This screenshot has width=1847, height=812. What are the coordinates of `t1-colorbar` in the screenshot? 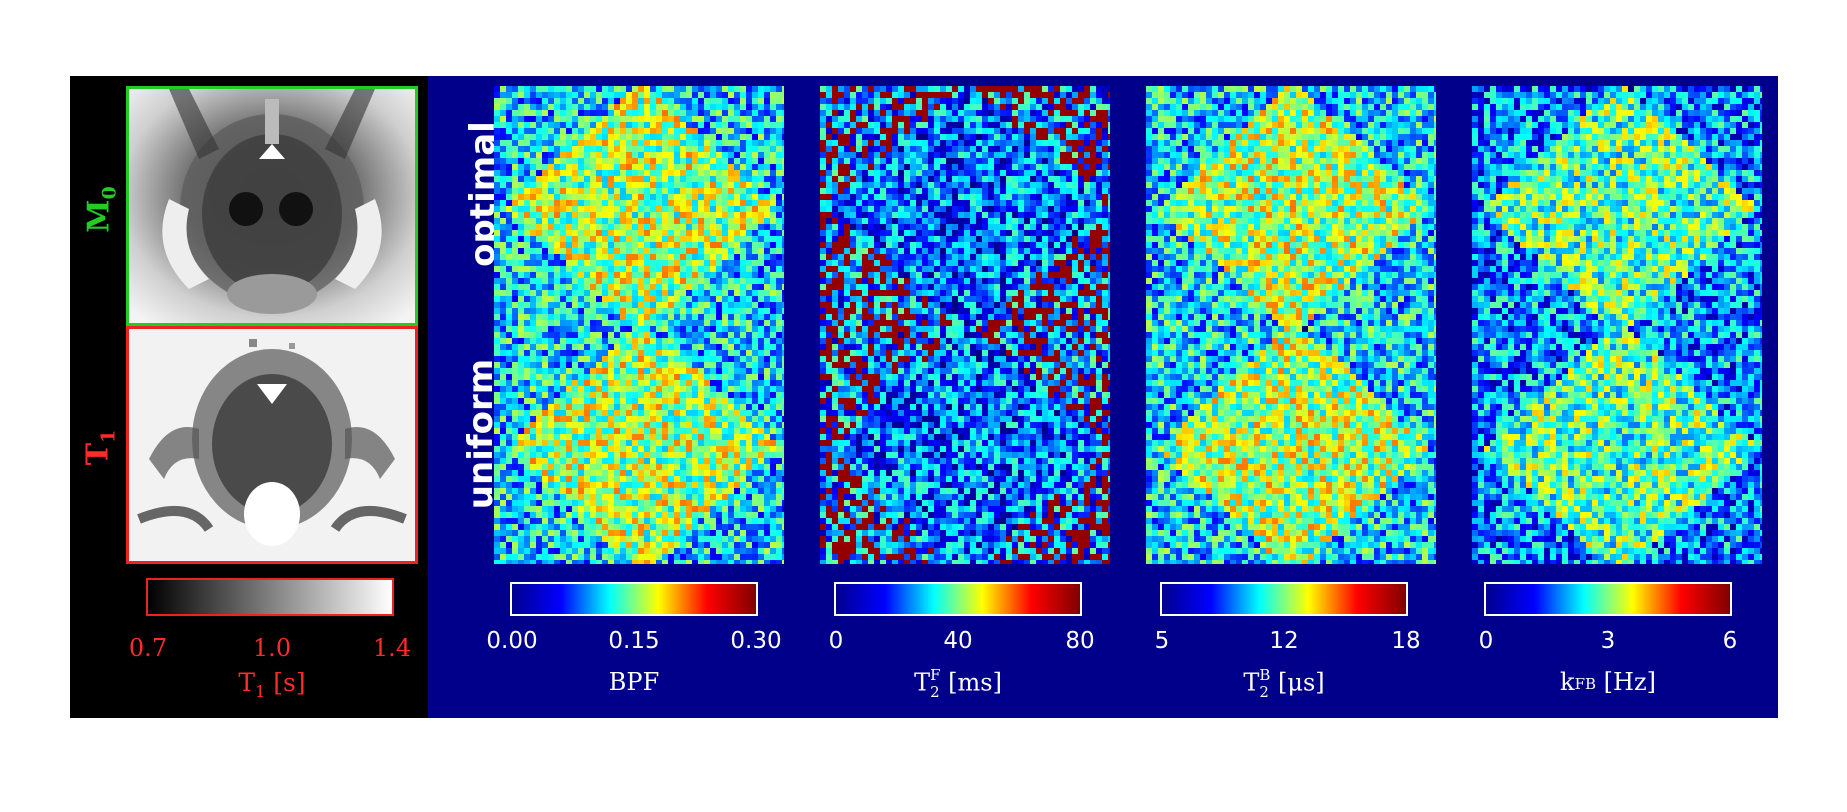 It's located at (270, 597).